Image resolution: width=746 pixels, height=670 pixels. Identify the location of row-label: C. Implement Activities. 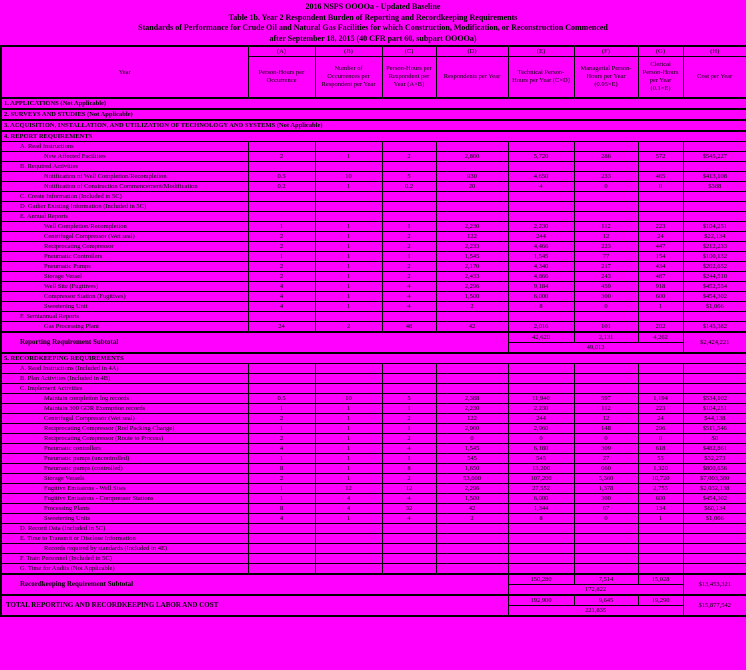
(124, 388).